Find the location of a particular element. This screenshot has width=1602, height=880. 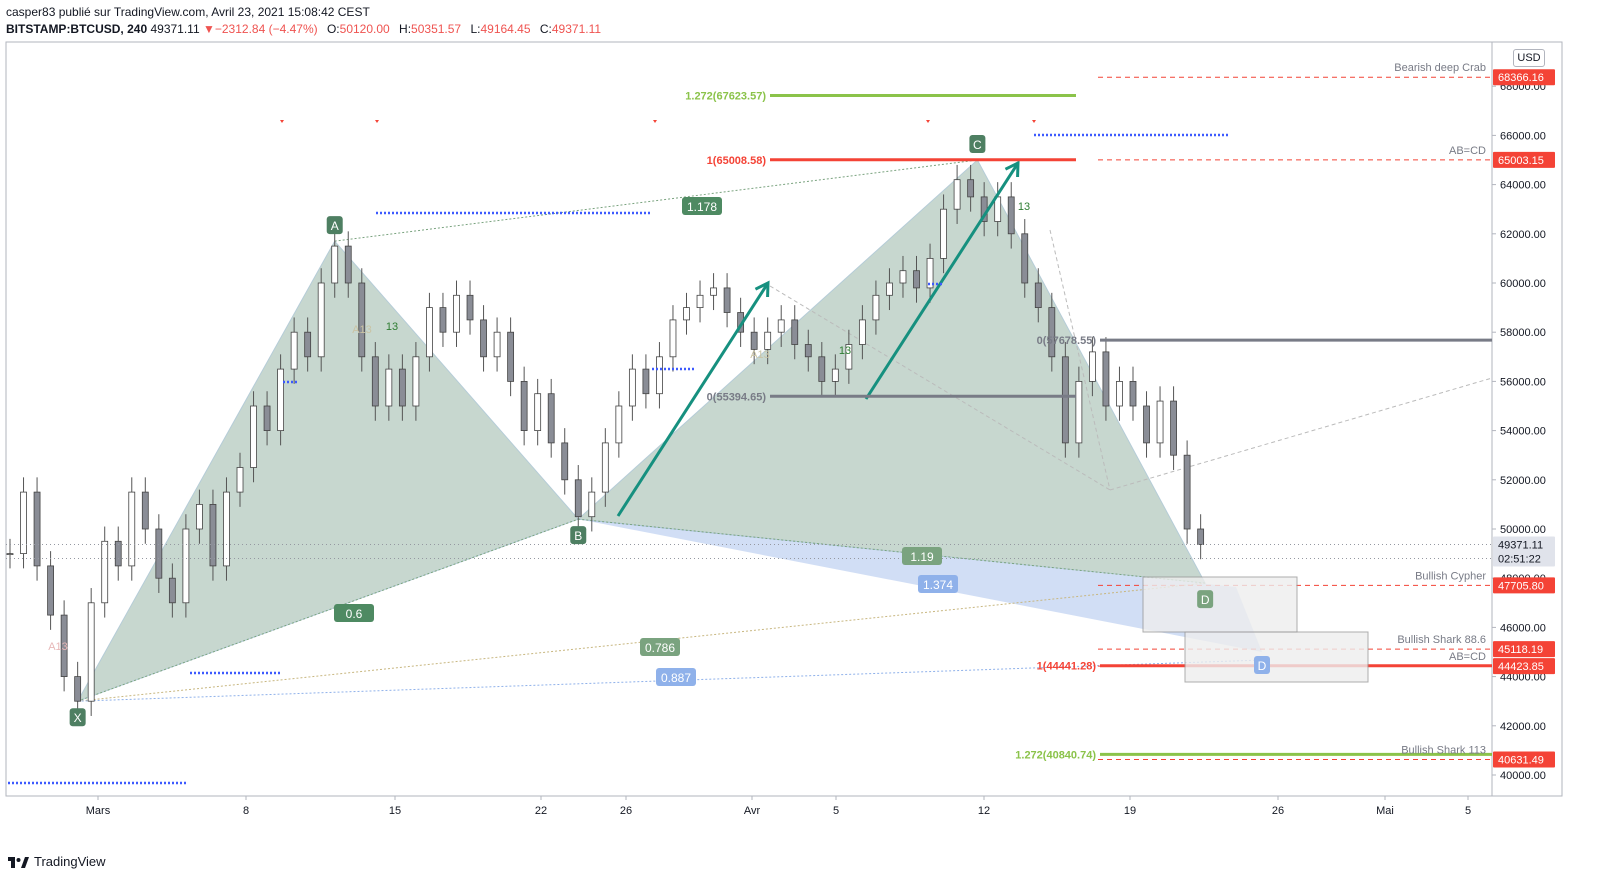

fib-level-label: 1(65008.58) is located at coordinates (737, 161).